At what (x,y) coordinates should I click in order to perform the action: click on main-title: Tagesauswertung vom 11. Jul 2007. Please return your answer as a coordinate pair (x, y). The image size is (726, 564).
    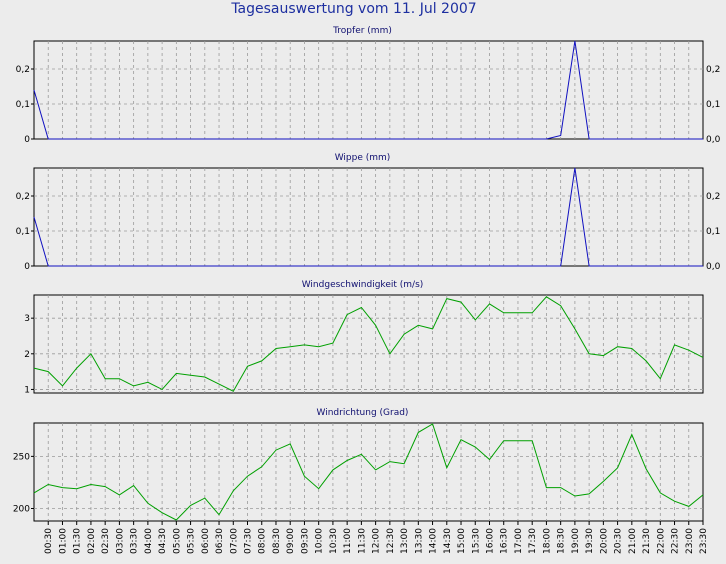
    Looking at the image, I should click on (353, 9).